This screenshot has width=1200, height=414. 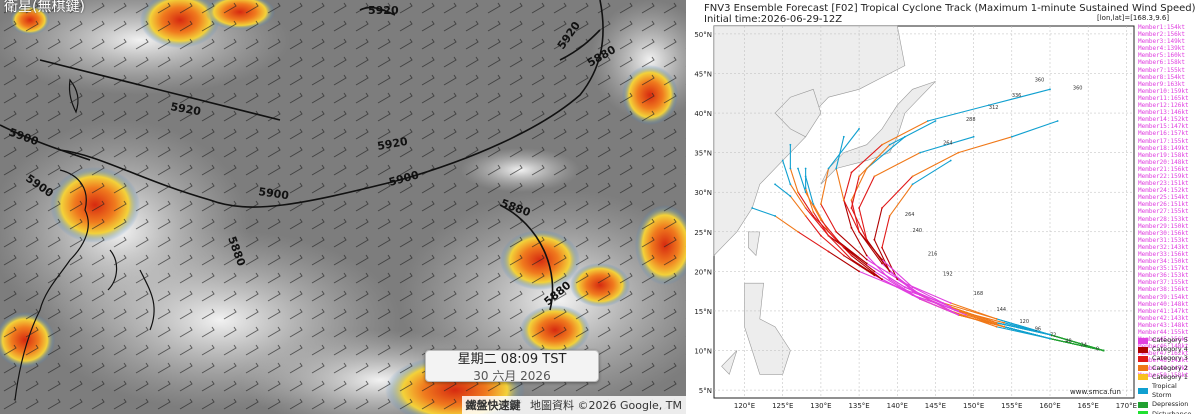 I want to click on member-entry: Member49:147kt, so click(x=1163, y=368).